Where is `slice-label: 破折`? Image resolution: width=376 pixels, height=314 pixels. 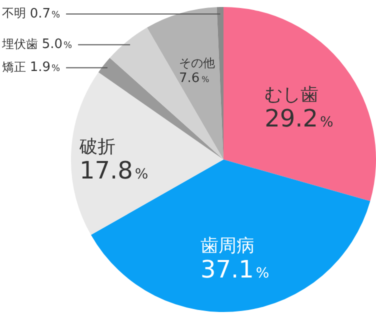
slice-label: 破折 is located at coordinates (97, 147).